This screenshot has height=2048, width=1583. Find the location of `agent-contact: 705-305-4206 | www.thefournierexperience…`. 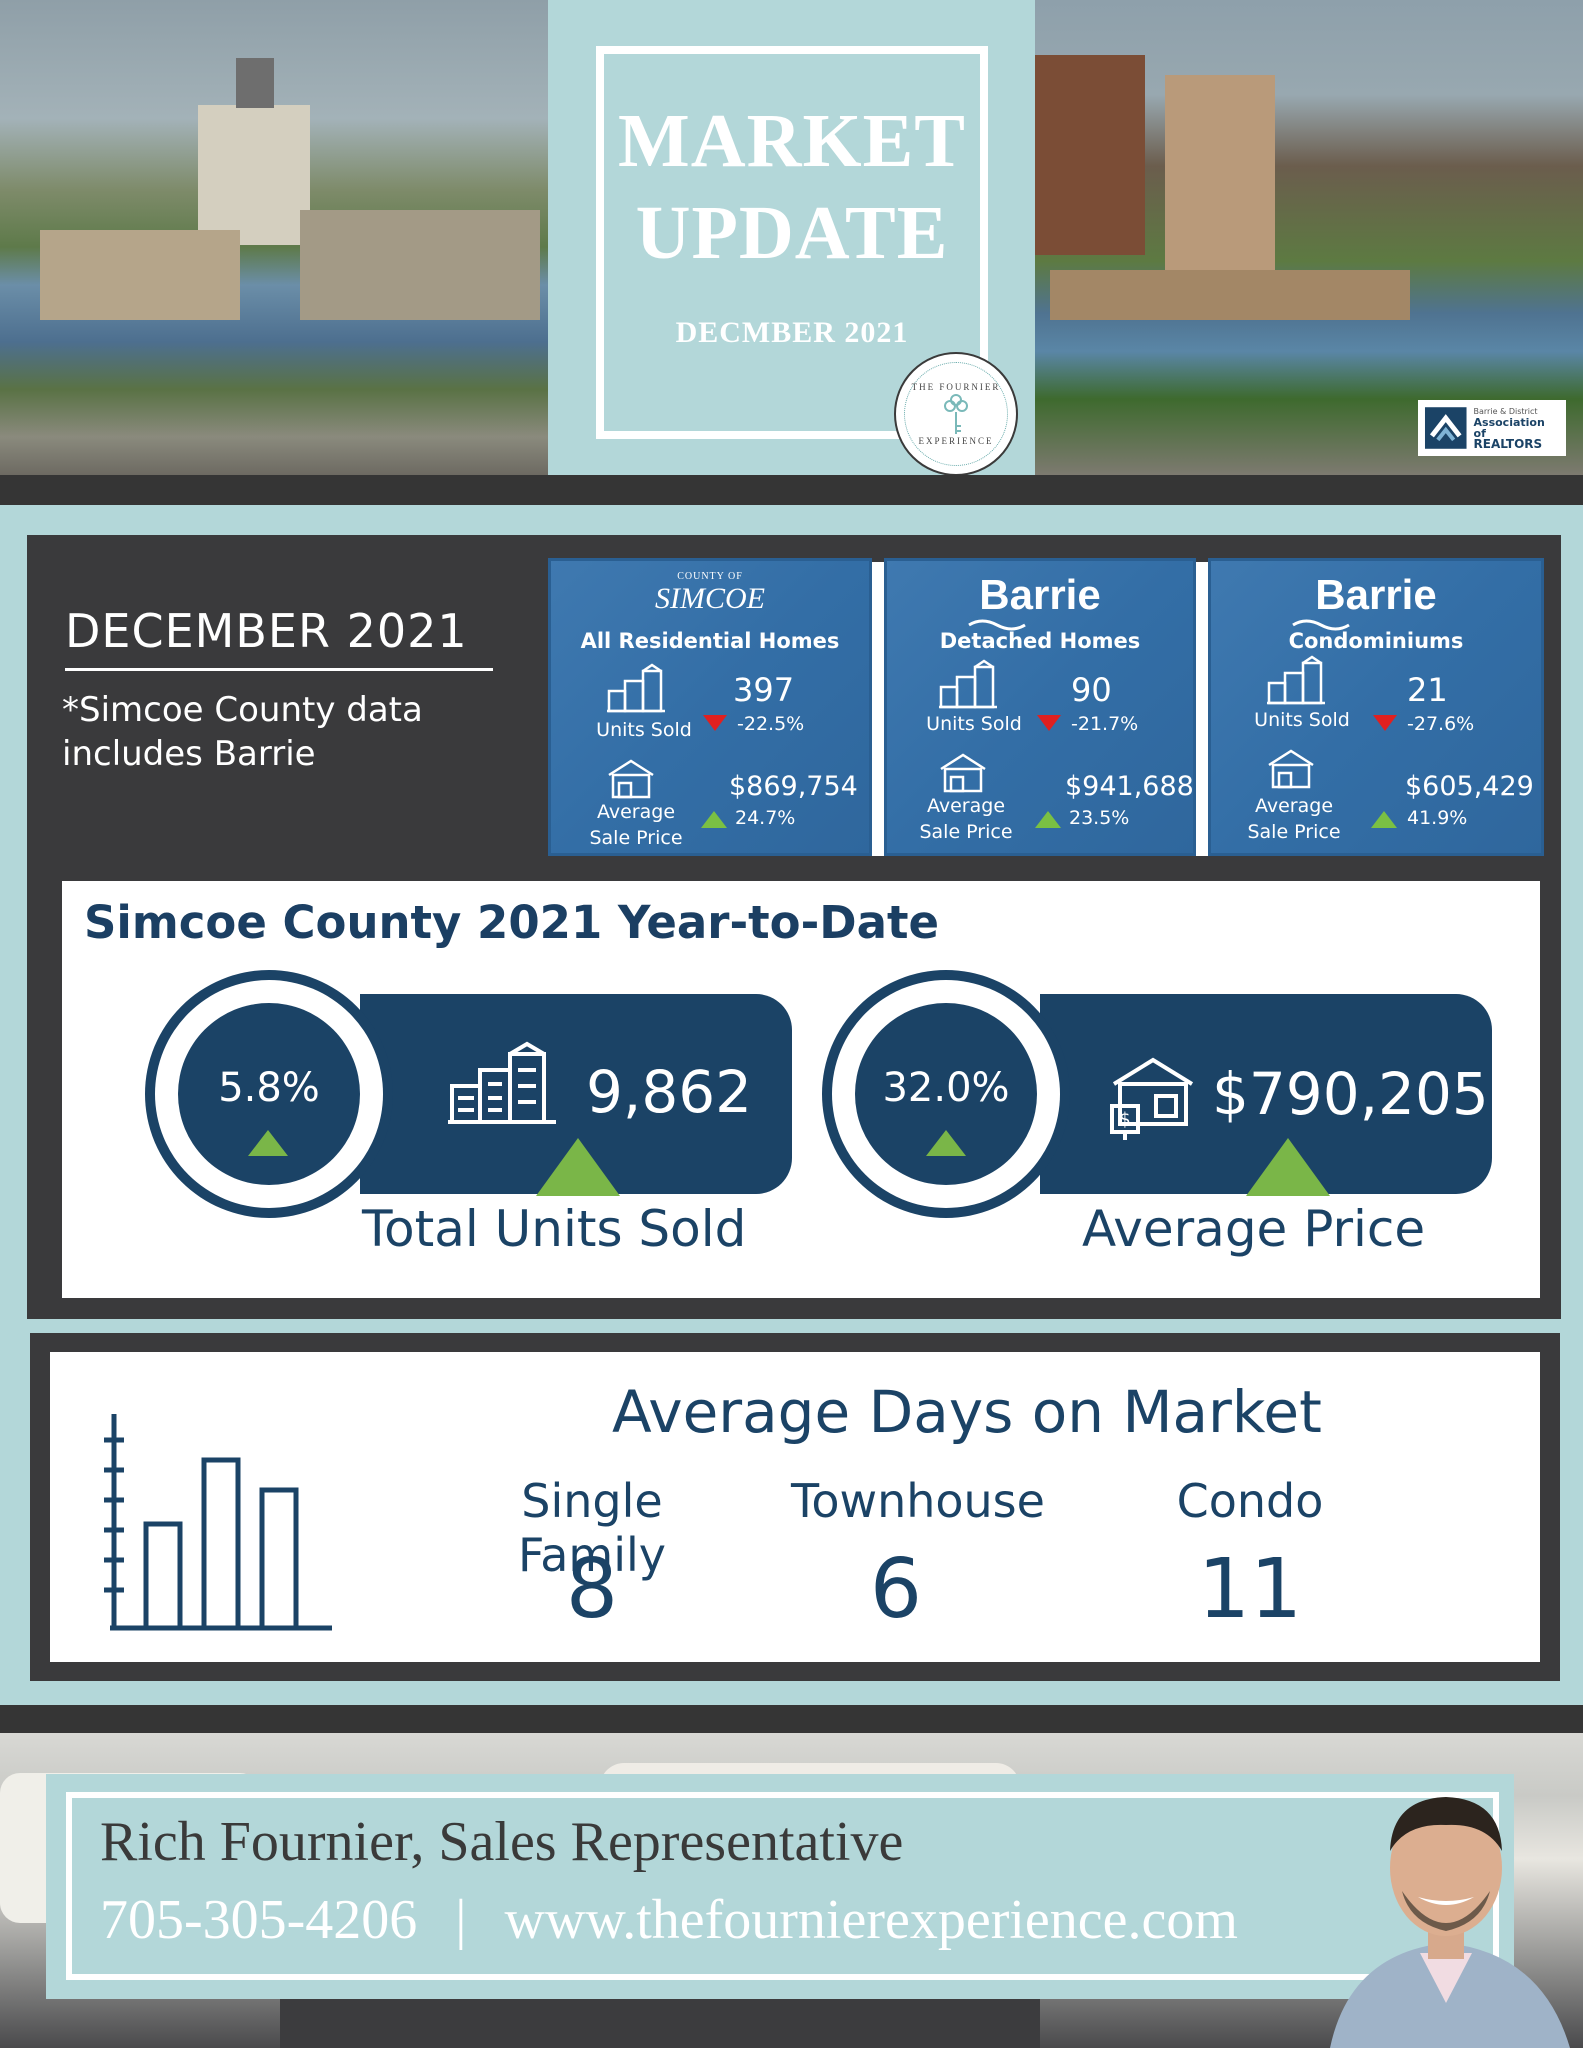

agent-contact: 705-305-4206 | www.thefournierexperience… is located at coordinates (669, 1920).